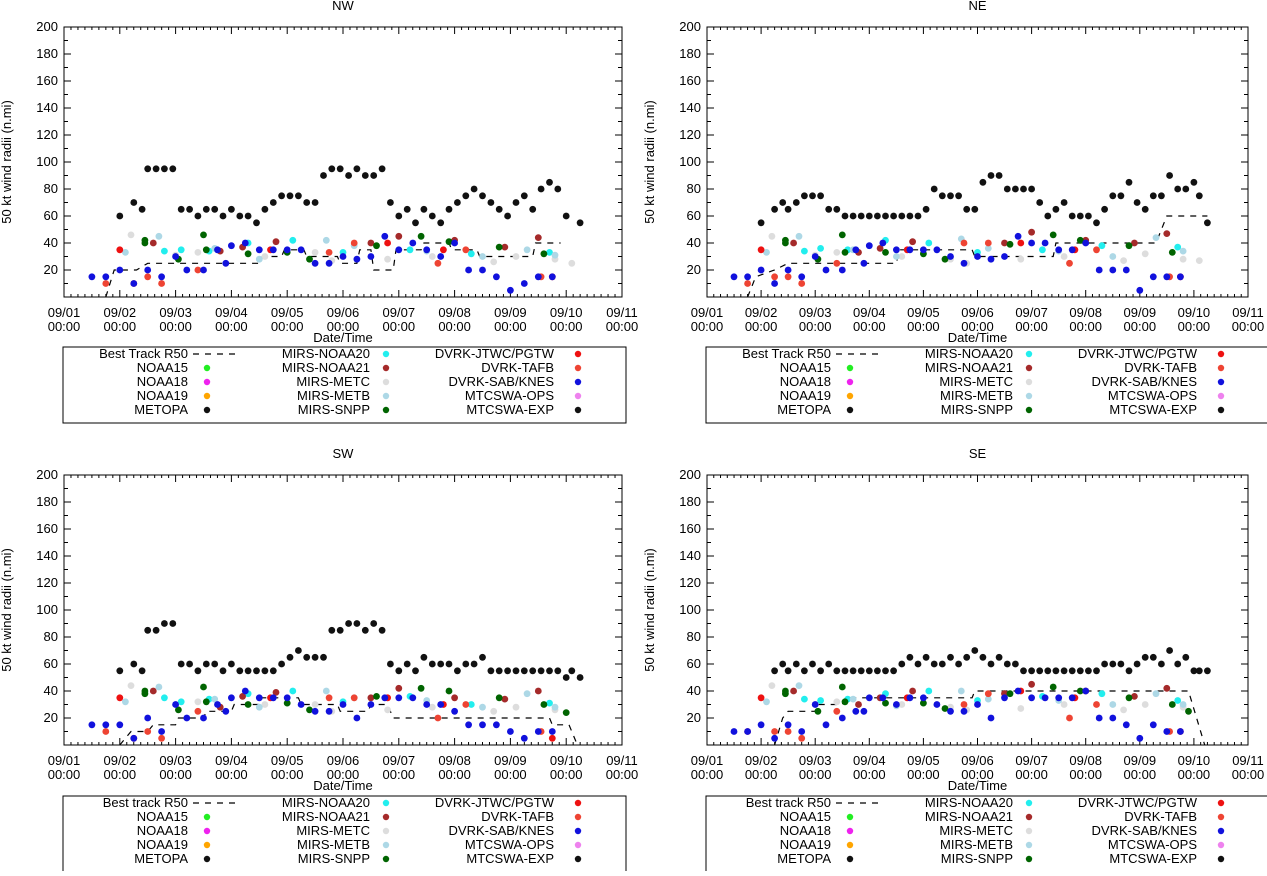 This screenshot has width=1267, height=876. What do you see at coordinates (761, 312) in the screenshot?
I see `x-tick-label: 09/02` at bounding box center [761, 312].